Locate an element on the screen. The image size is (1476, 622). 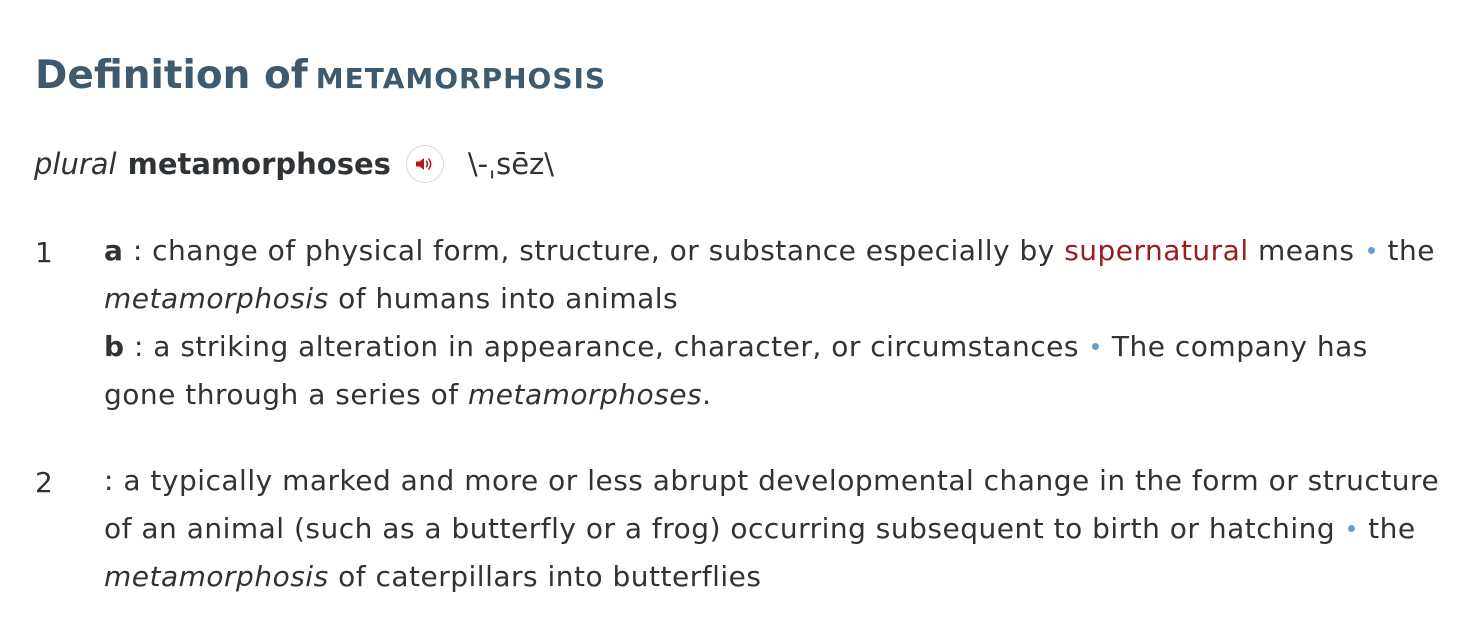
plural-label: plural is located at coordinates (75, 164).